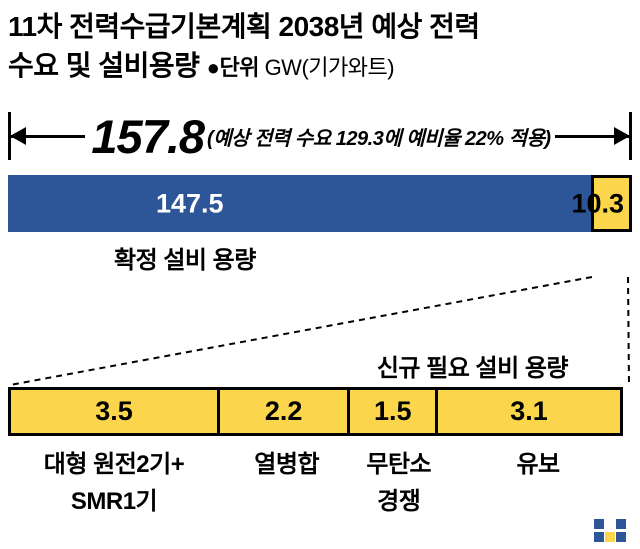  Describe the element at coordinates (244, 26) in the screenshot. I see `title-line1: 11차 전력수급기본계획 2038년 예상 전력` at that location.